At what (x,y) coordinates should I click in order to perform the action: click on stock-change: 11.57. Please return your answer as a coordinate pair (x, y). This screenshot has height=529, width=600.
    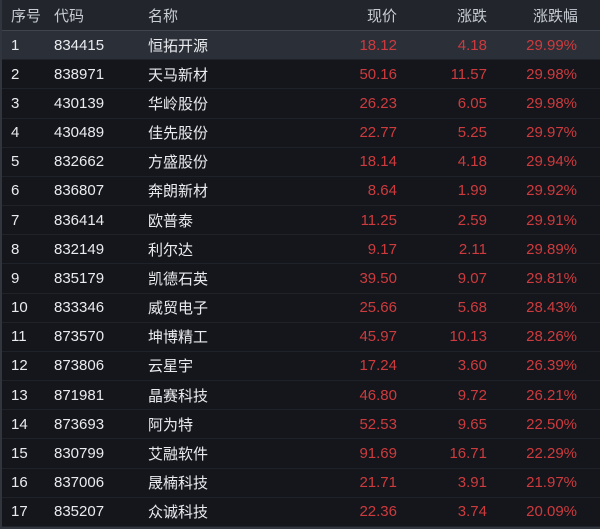
    Looking at the image, I should click on (468, 74).